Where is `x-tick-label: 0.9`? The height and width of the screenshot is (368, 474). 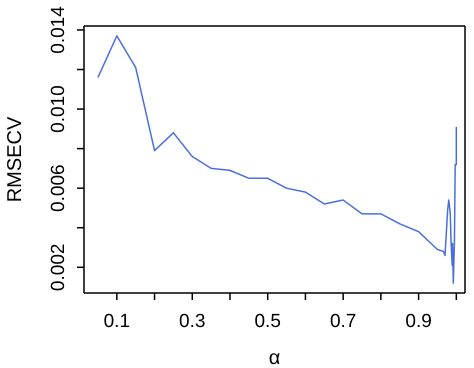
x-tick-label: 0.9 is located at coordinates (418, 321).